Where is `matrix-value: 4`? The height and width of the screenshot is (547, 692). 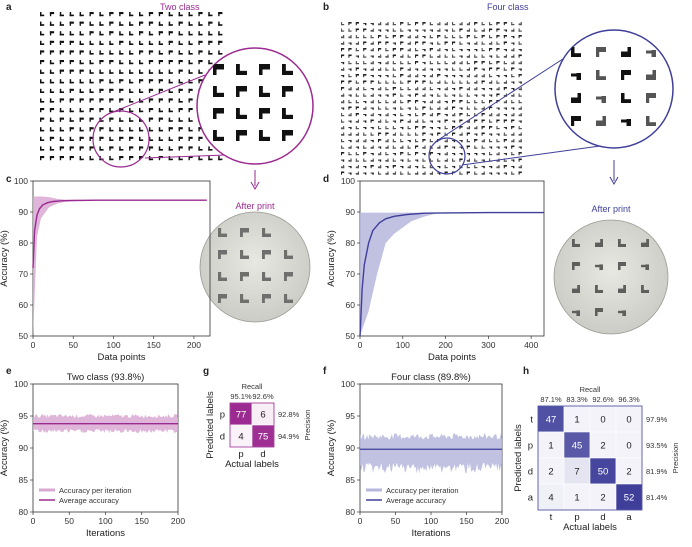
matrix-value: 4 is located at coordinates (550, 498).